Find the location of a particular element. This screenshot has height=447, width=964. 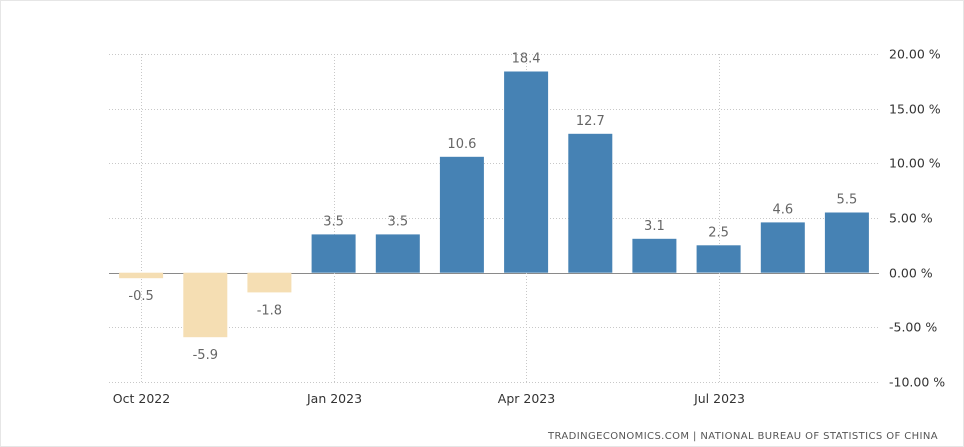

y-tick-label: 15.00 % is located at coordinates (915, 109).